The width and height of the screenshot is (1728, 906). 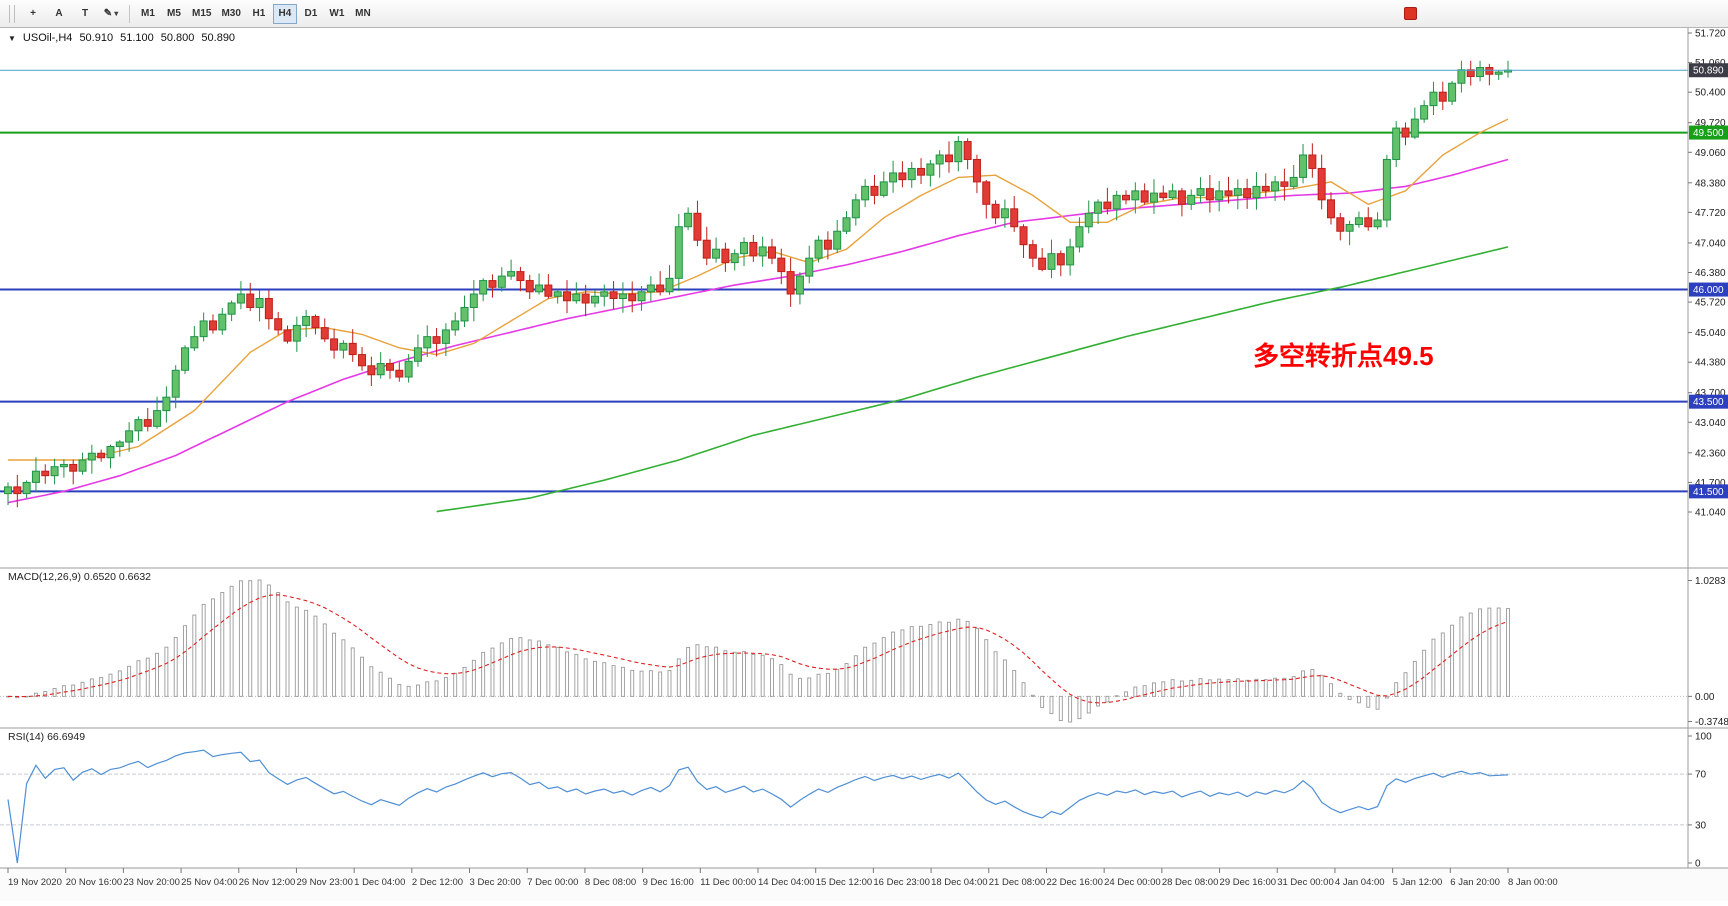 I want to click on price-tick-label: 48.380, so click(x=1710, y=183).